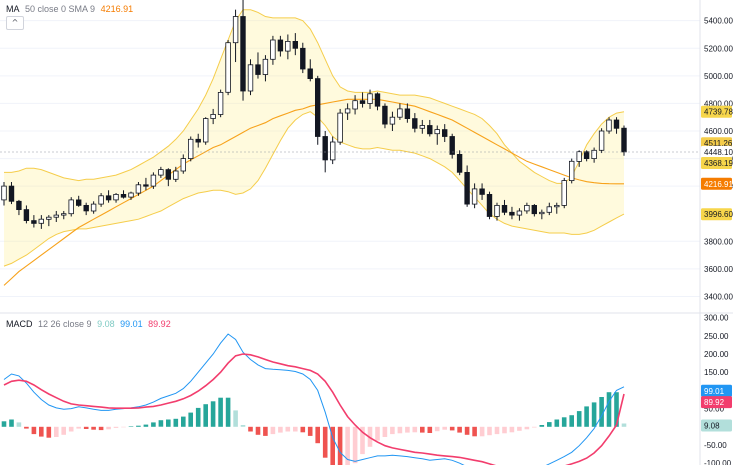 The image size is (733, 465). Describe the element at coordinates (714, 409) in the screenshot. I see `macd-tick-label: 50.00` at that location.